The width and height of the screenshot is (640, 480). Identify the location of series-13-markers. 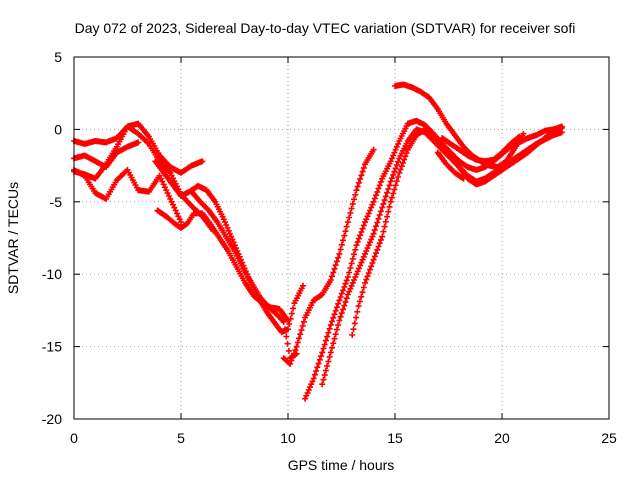
(481, 149).